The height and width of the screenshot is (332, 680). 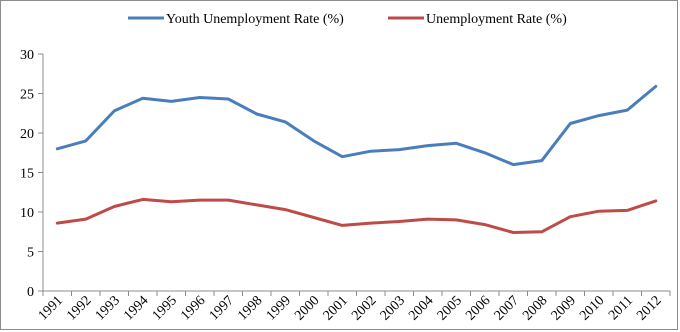 What do you see at coordinates (250, 308) in the screenshot?
I see `x-tick-label: 1998` at bounding box center [250, 308].